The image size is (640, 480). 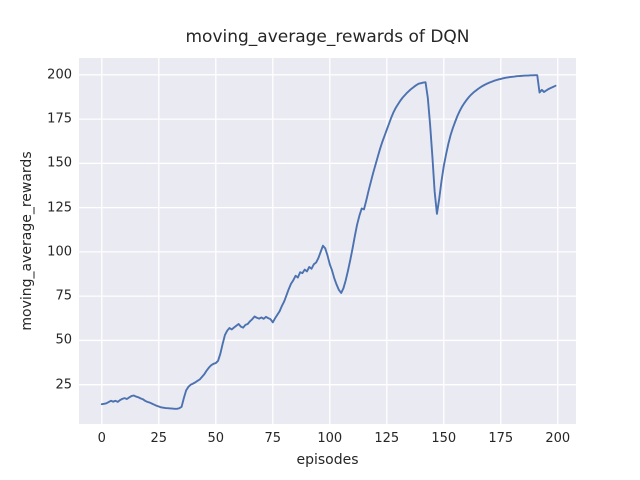 What do you see at coordinates (216, 438) in the screenshot?
I see `x-tick-label-50: 50` at bounding box center [216, 438].